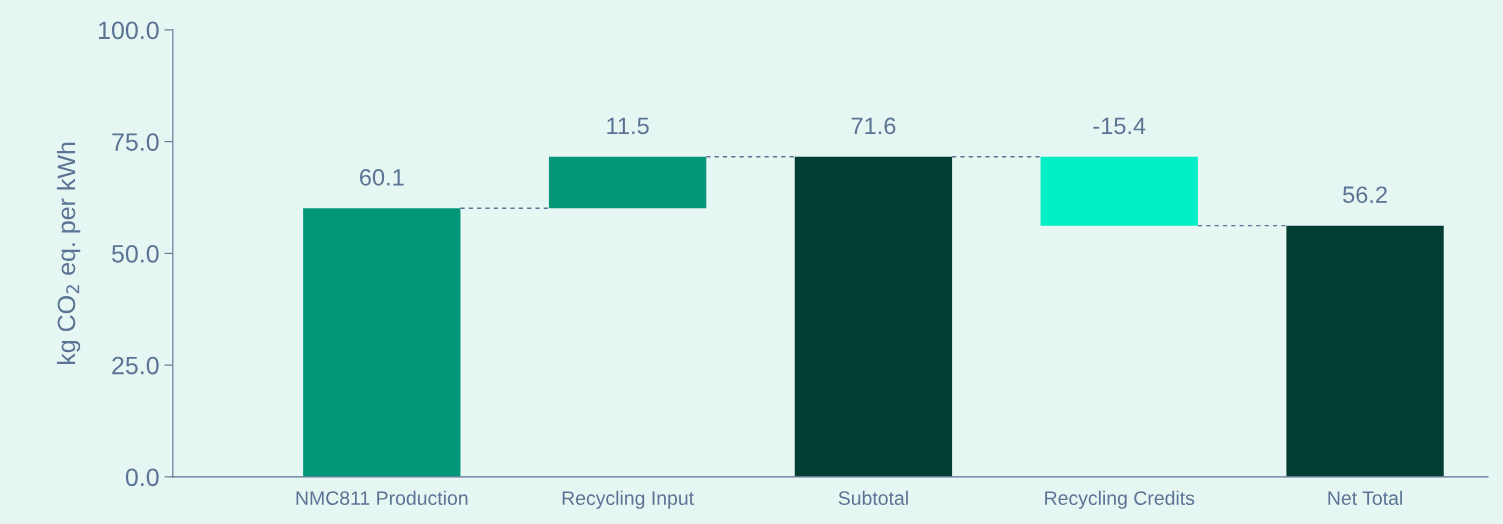  What do you see at coordinates (135, 365) in the screenshot?
I see `y-tick-label: 25.0` at bounding box center [135, 365].